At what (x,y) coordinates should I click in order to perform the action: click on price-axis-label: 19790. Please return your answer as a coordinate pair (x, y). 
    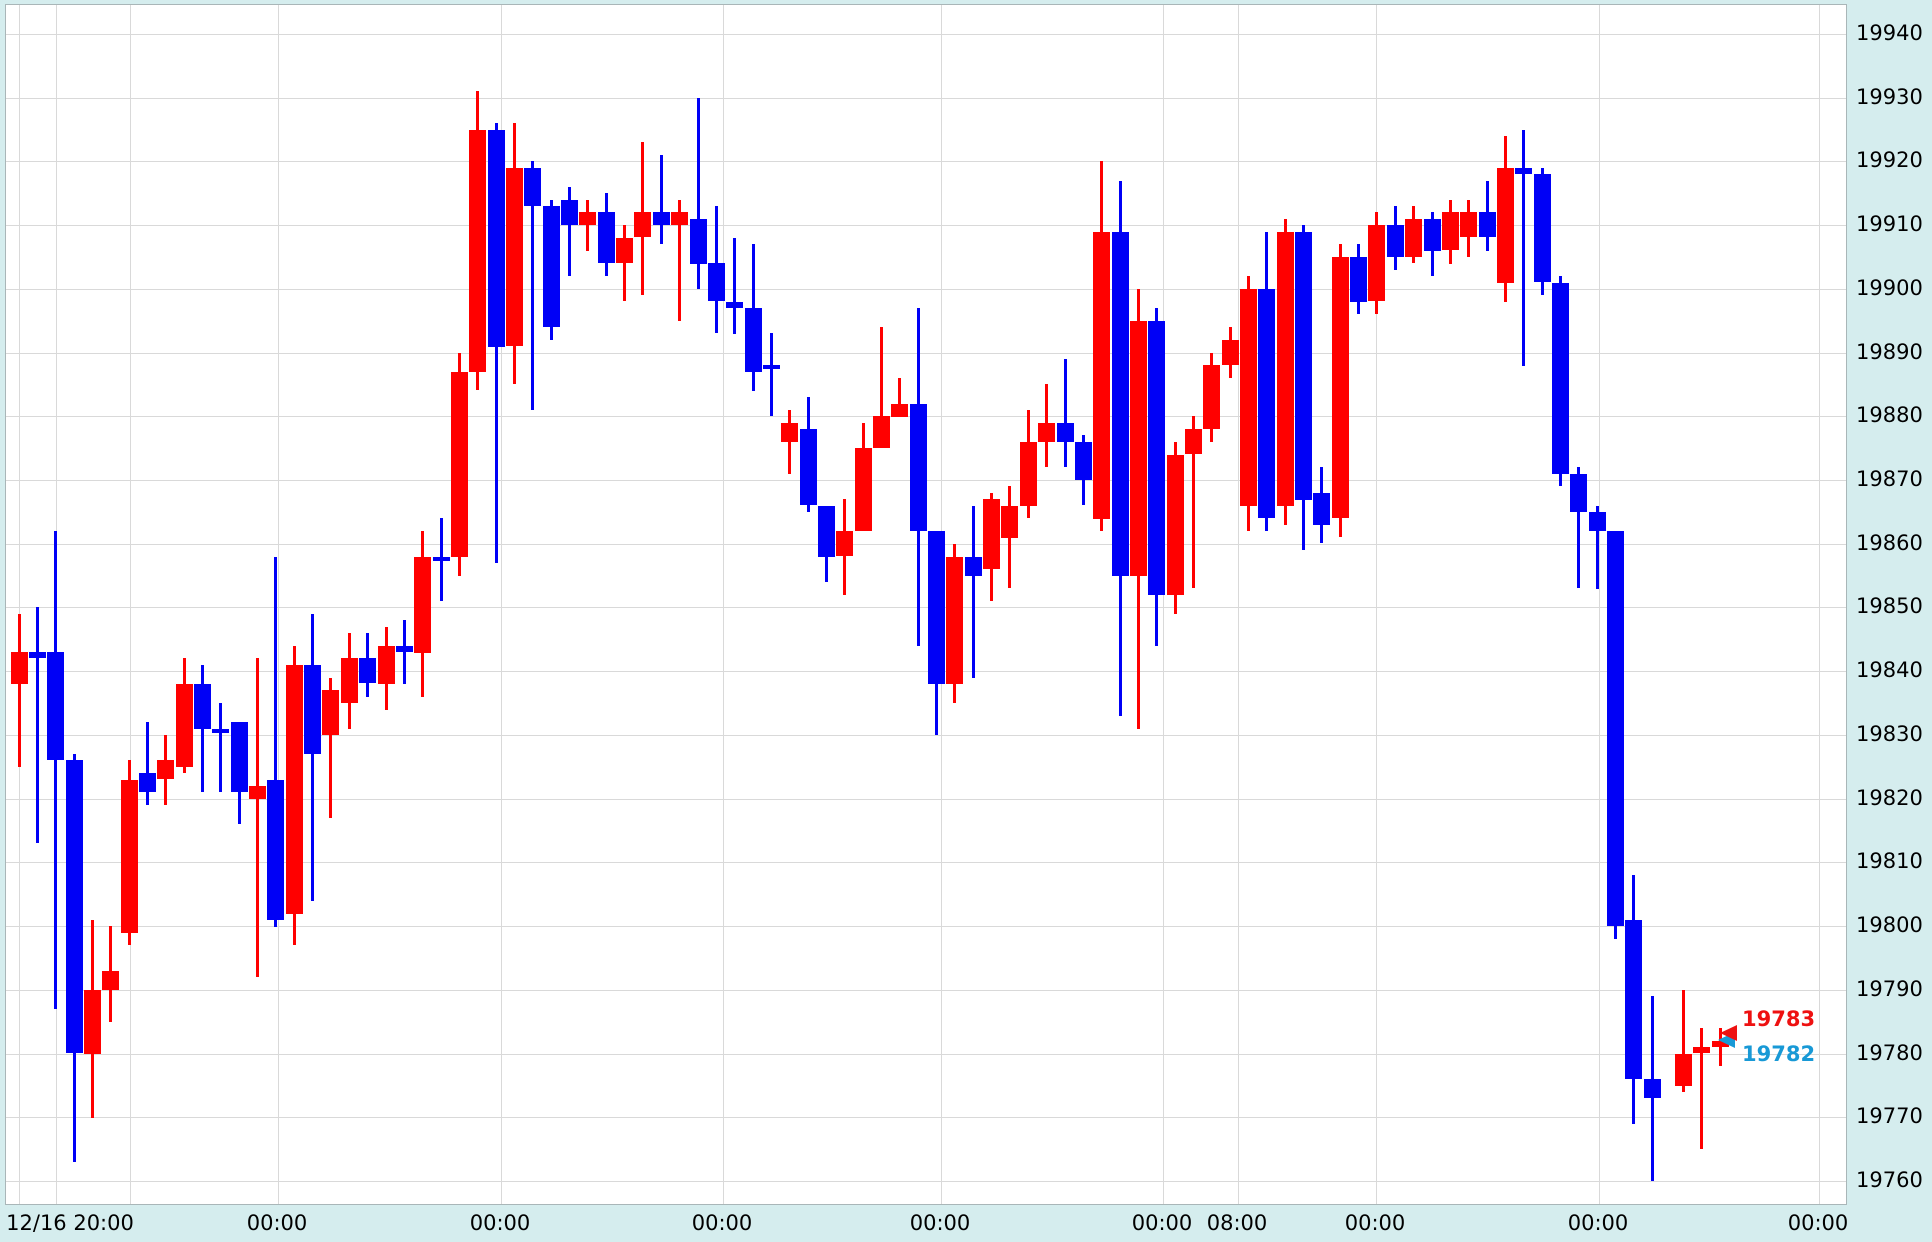
    Looking at the image, I should click on (1889, 989).